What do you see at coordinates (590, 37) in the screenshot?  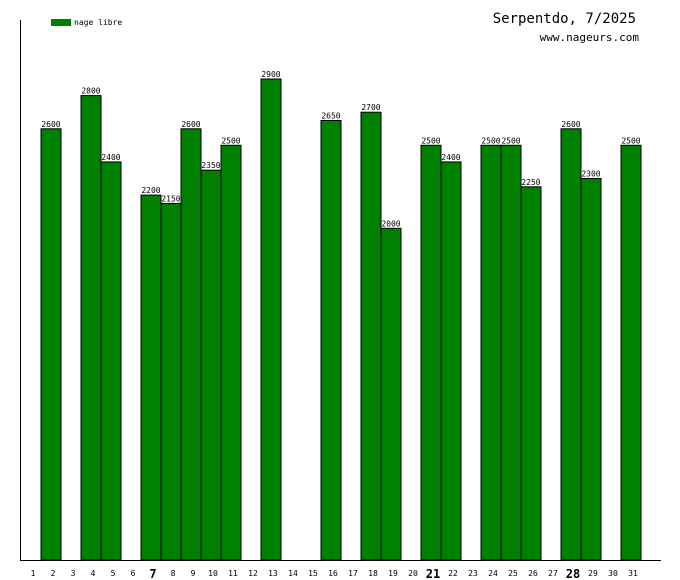 I see `chart-subtitle: www.nageurs.com` at bounding box center [590, 37].